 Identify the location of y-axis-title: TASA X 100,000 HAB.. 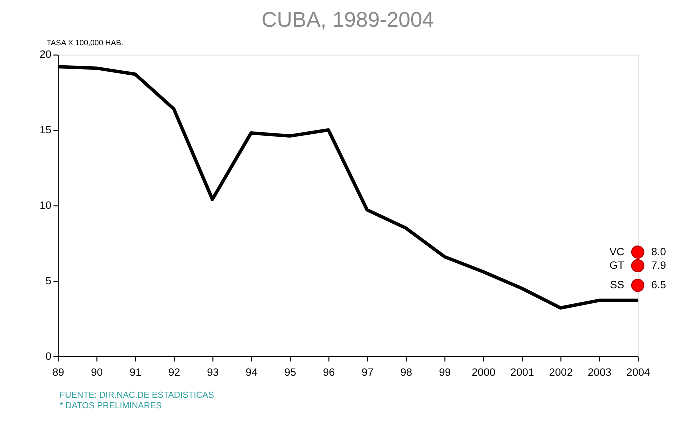
(85, 43).